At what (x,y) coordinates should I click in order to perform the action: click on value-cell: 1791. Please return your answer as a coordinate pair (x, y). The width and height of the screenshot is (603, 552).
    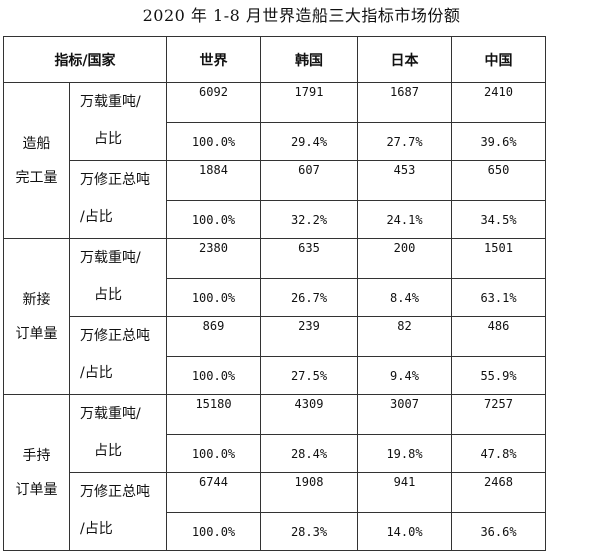
    Looking at the image, I should click on (309, 102).